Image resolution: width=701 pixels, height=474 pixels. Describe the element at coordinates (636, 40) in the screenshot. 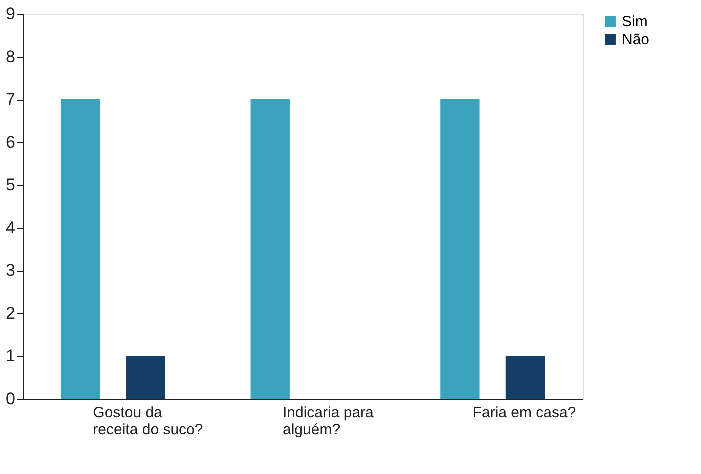

I see `legend-label: Não` at that location.